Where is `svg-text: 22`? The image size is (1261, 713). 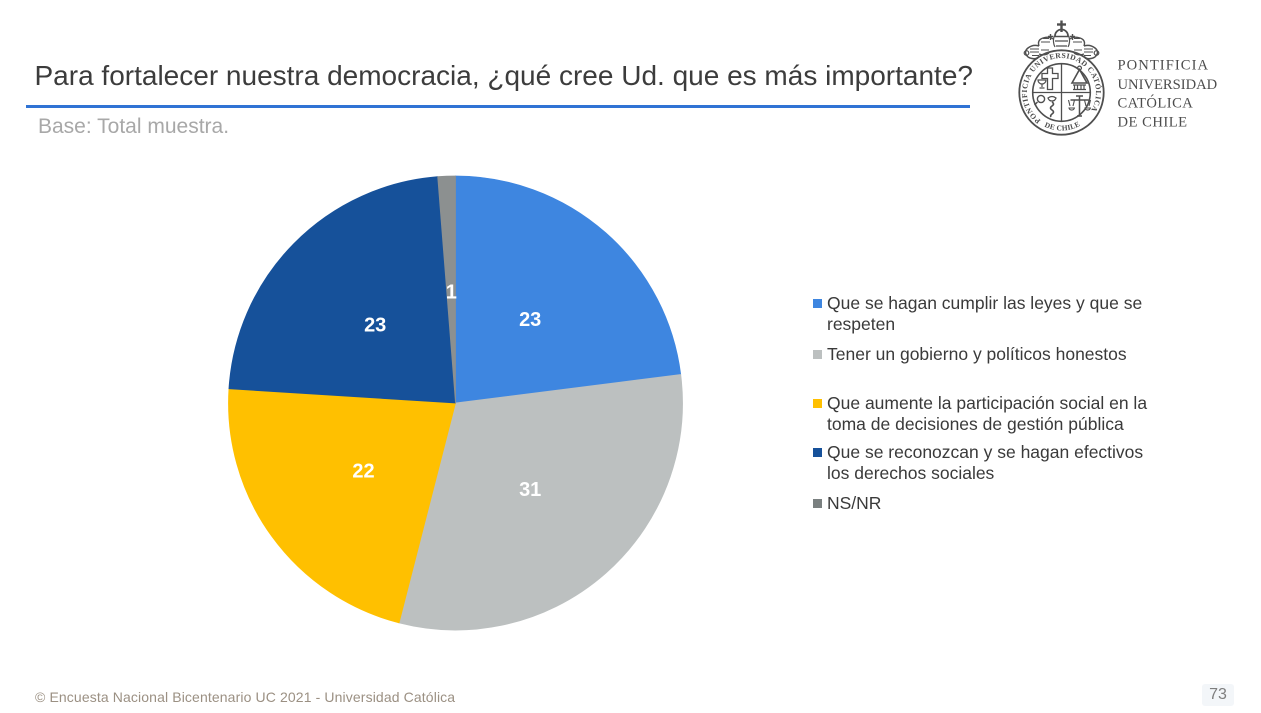
svg-text: 22 is located at coordinates (363, 472).